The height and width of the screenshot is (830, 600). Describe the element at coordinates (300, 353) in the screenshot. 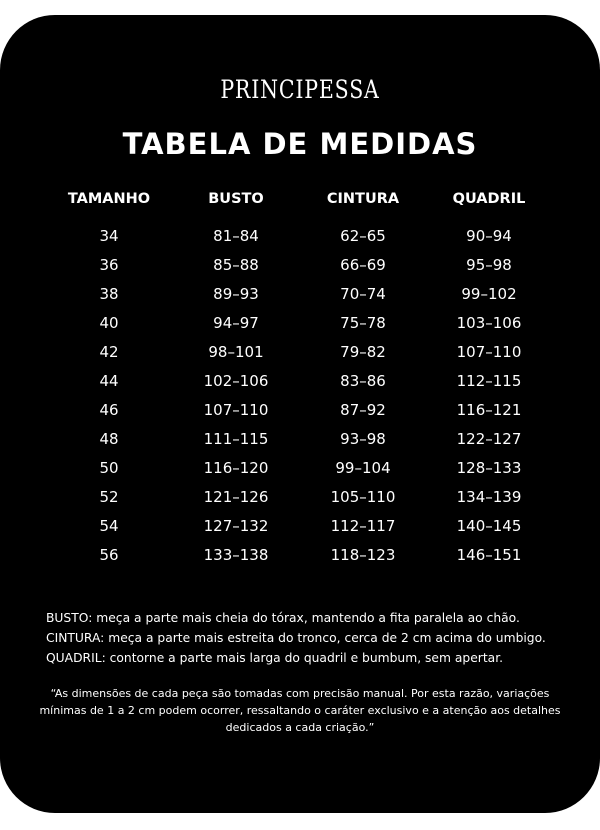

I see `table-row: 42 98–101 79–82 107–110` at that location.